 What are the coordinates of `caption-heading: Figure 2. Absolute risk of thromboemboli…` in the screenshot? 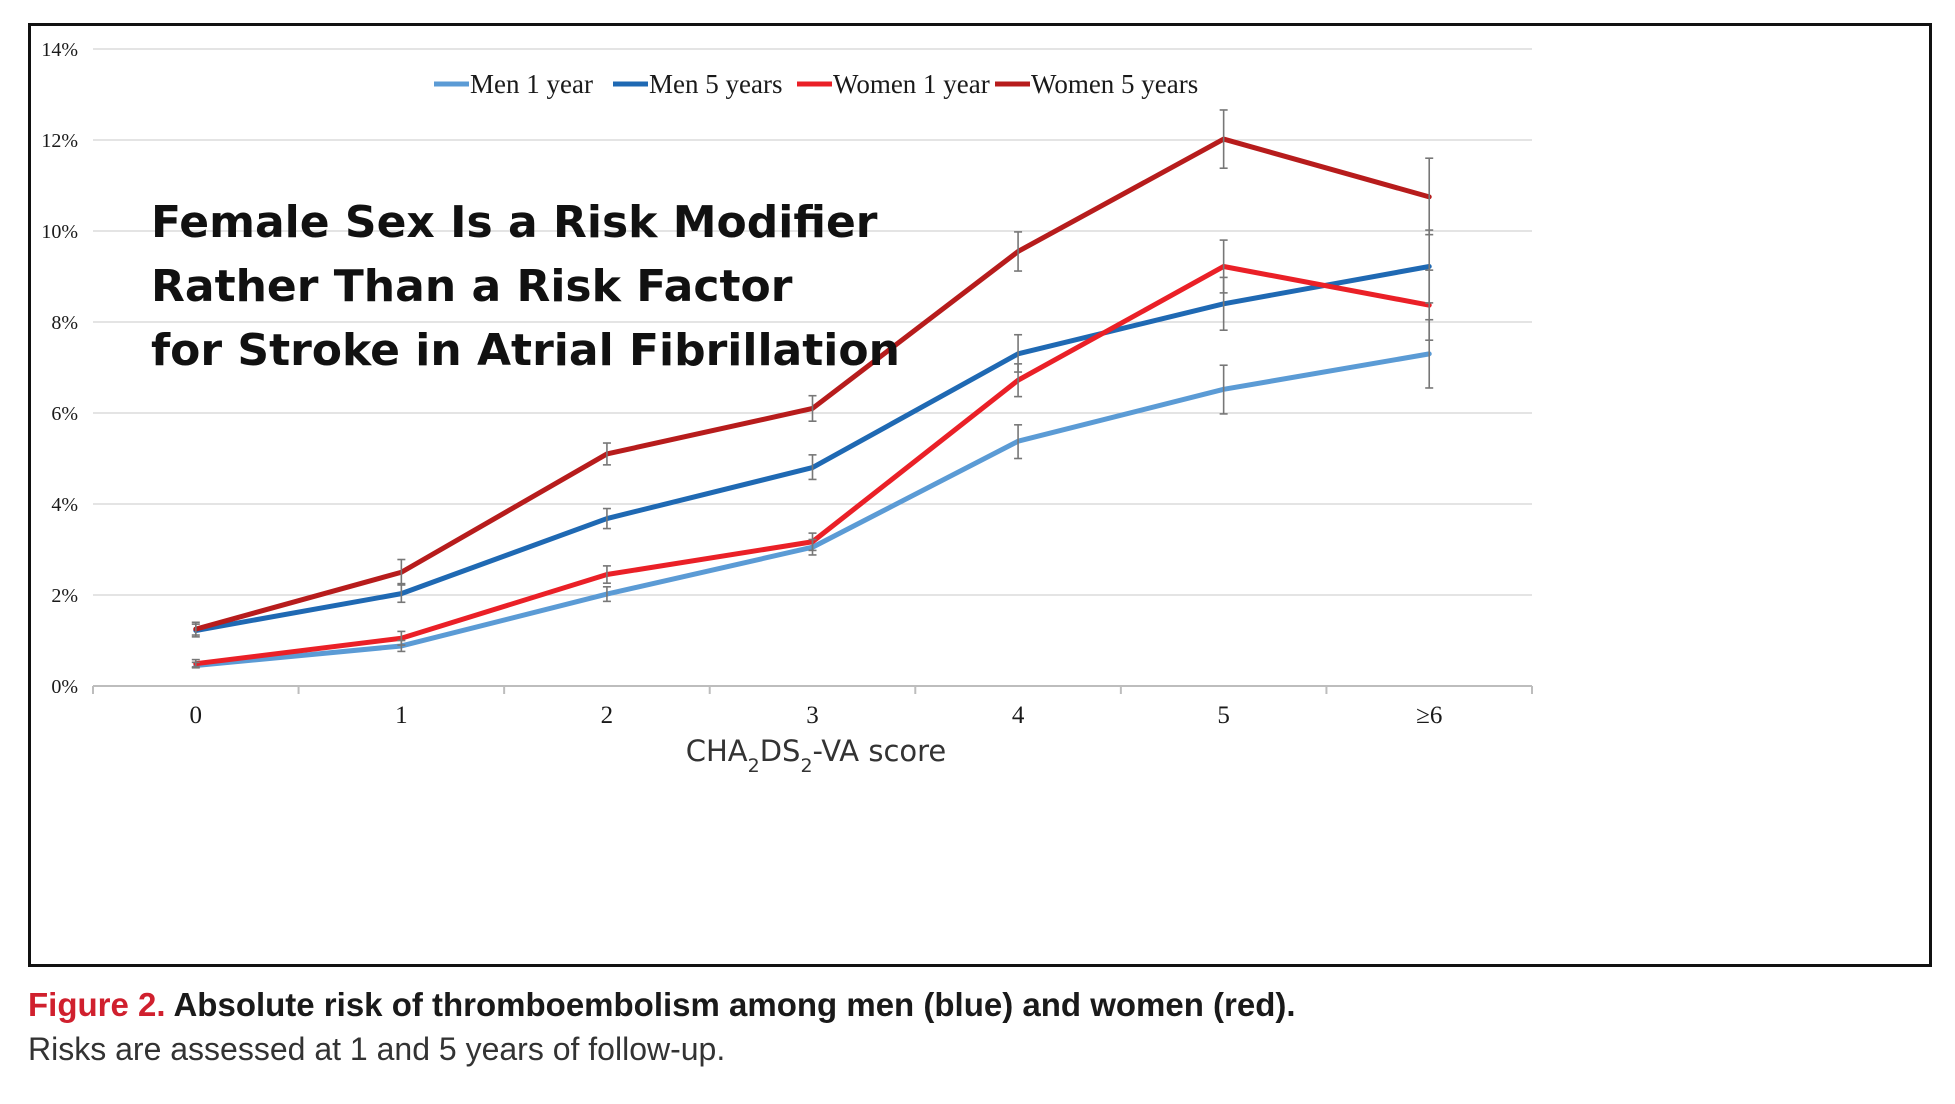 It's located at (968, 1005).